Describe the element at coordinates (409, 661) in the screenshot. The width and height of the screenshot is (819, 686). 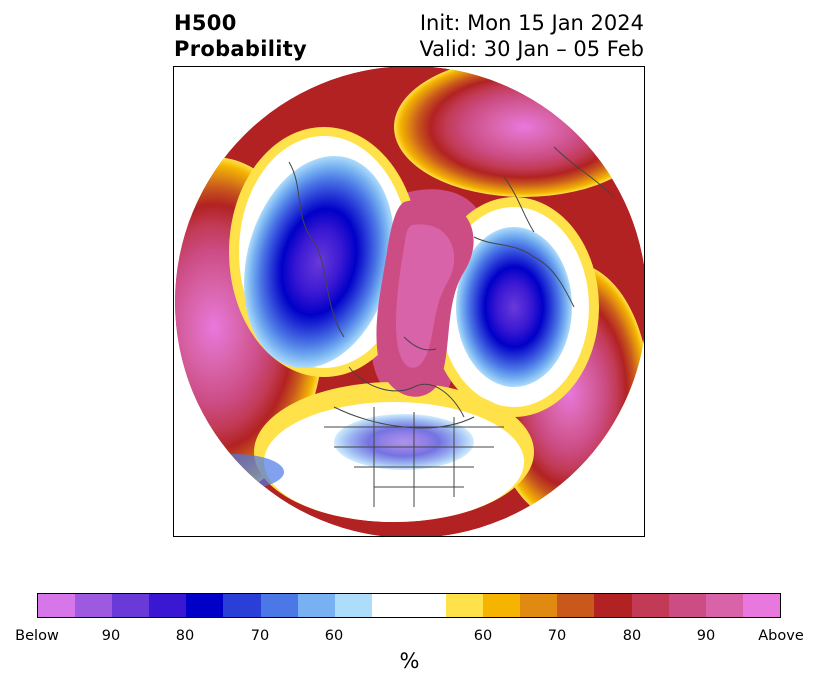
I see `colorbar-unit: %` at that location.